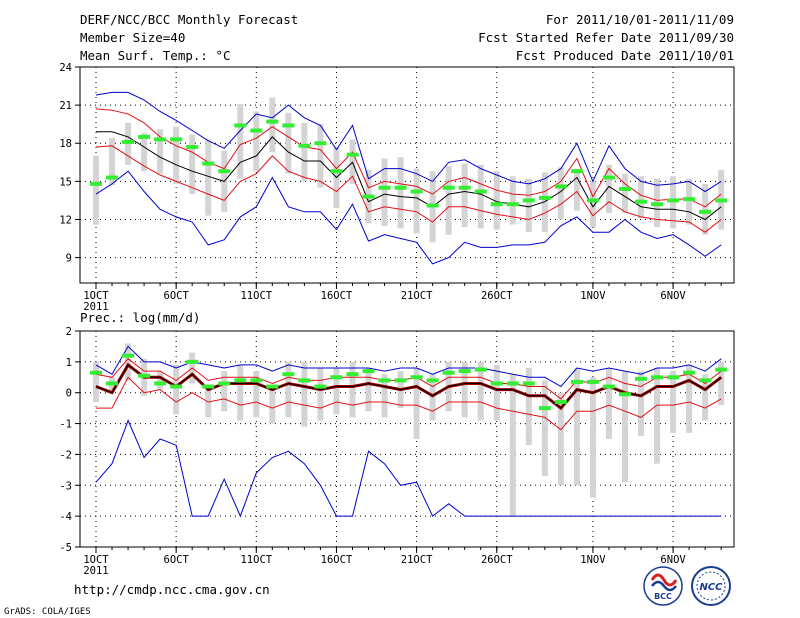  I want to click on precip-ytick-label: 1, so click(69, 363).